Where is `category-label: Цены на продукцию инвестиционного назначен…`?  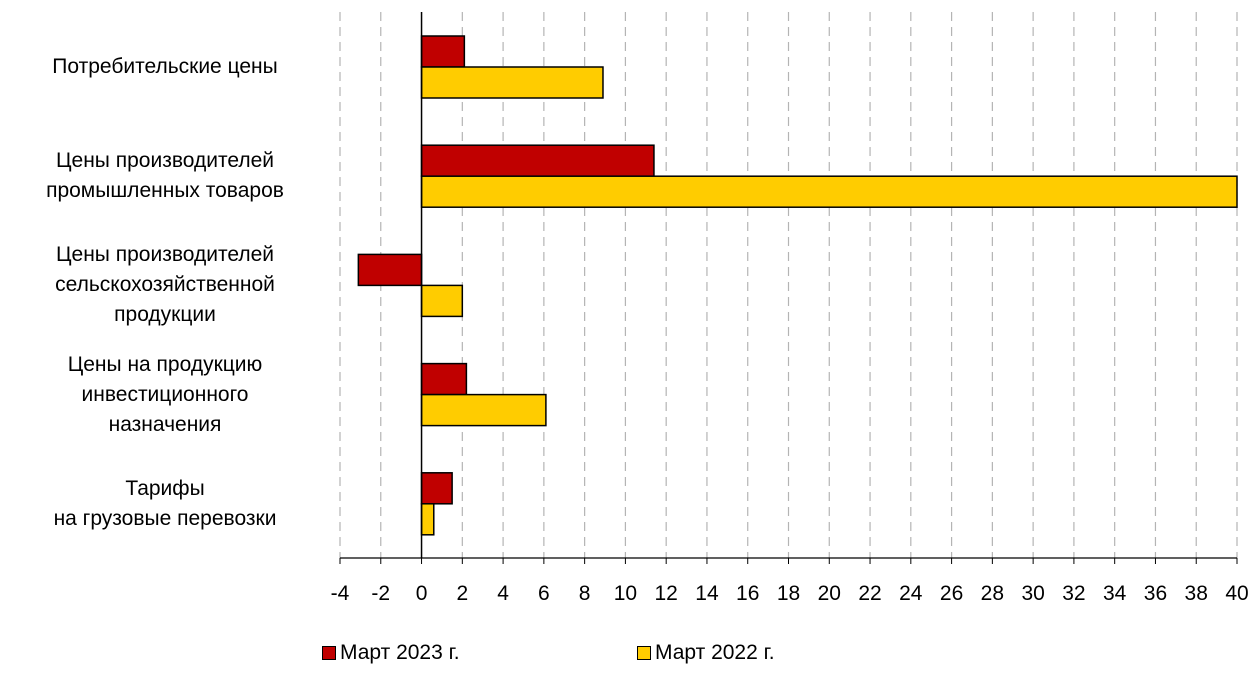 category-label: Цены на продукцию инвестиционного назначен… is located at coordinates (165, 394).